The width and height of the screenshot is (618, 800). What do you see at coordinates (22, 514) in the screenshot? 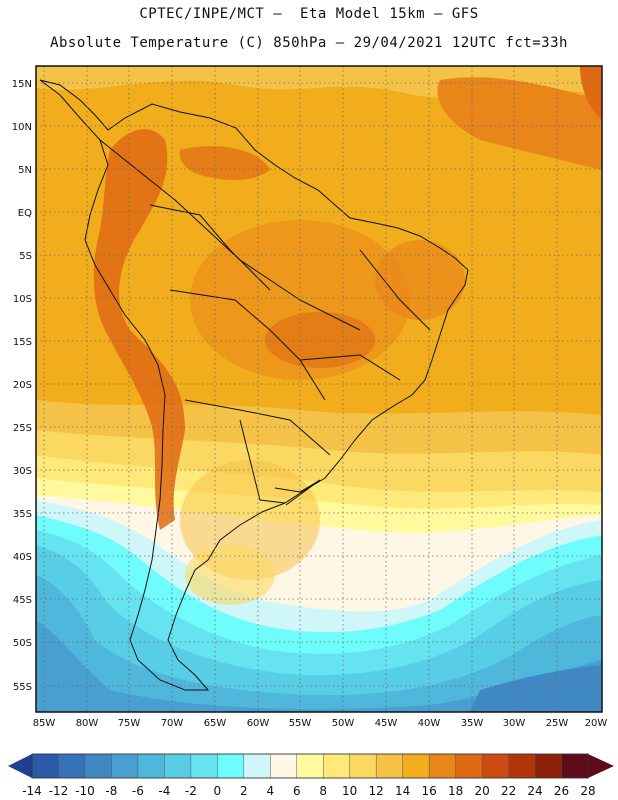
I see `lat-label: 35S` at bounding box center [22, 514].